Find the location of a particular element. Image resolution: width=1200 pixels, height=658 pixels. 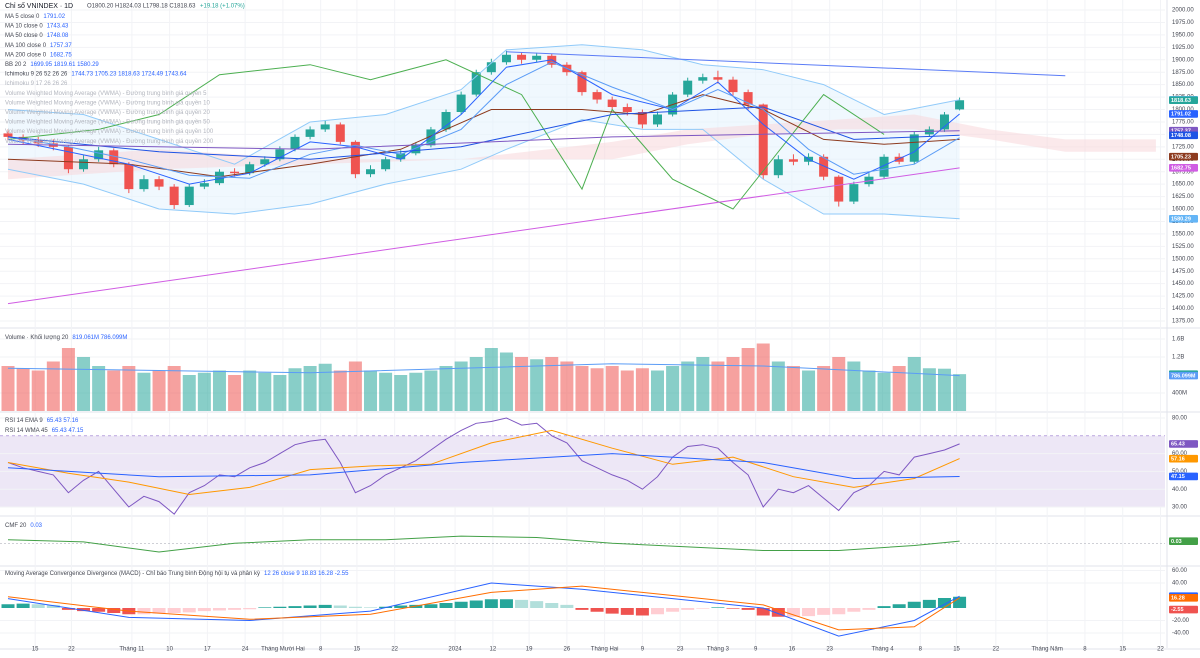

legend-label: BB 20 2 is located at coordinates (16, 65).